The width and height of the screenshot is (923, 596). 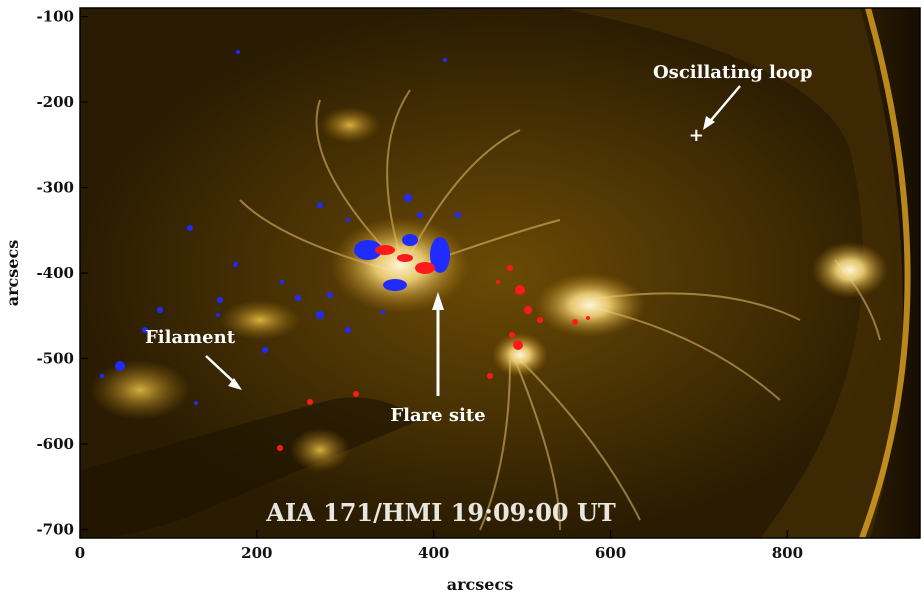 I want to click on flare-site-arrowhead, so click(x=438, y=301).